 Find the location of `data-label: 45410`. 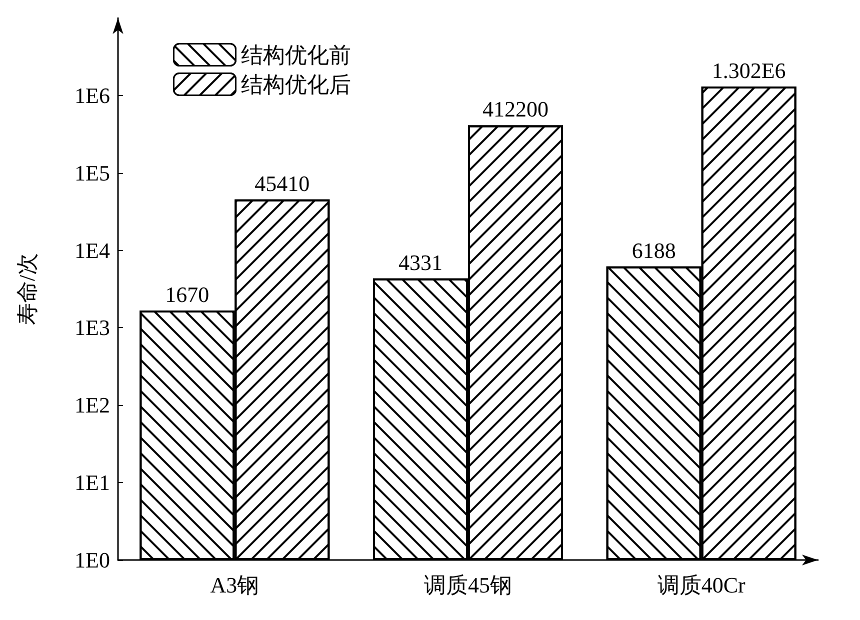

data-label: 45410 is located at coordinates (282, 183).